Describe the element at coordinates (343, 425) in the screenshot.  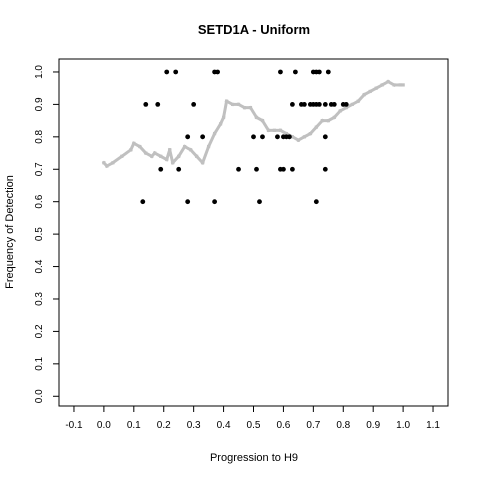
I see `x-tick-label: 0.8` at that location.